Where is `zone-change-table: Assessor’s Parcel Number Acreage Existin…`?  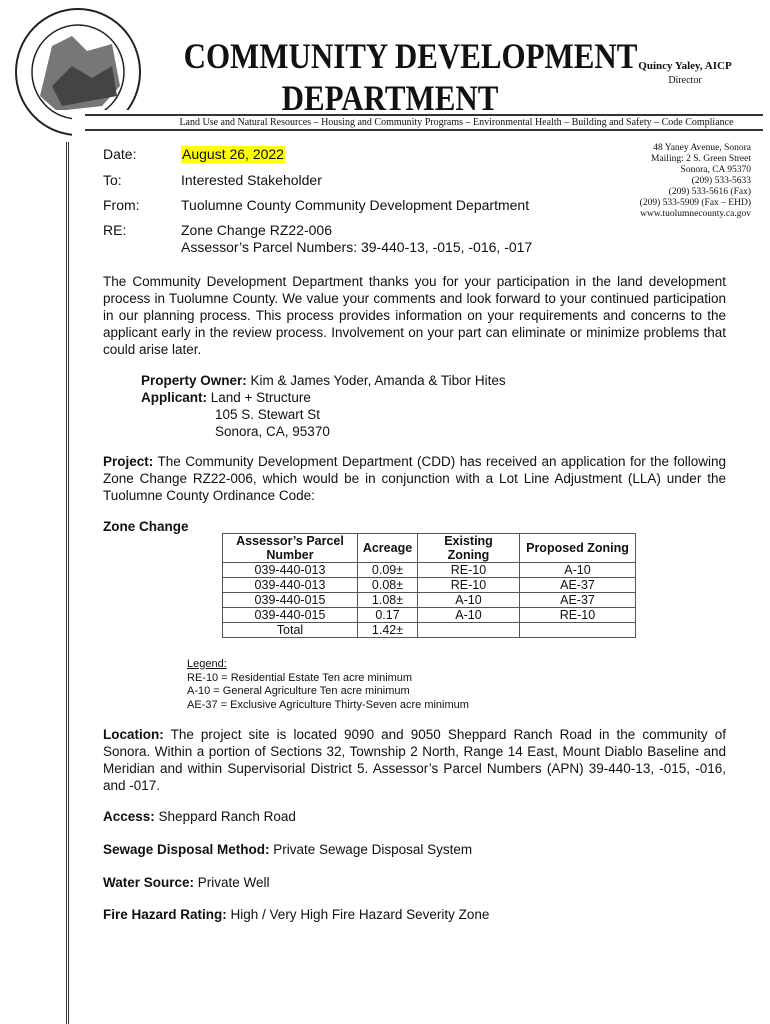 zone-change-table: Assessor’s Parcel Number Acreage Existin… is located at coordinates (429, 585).